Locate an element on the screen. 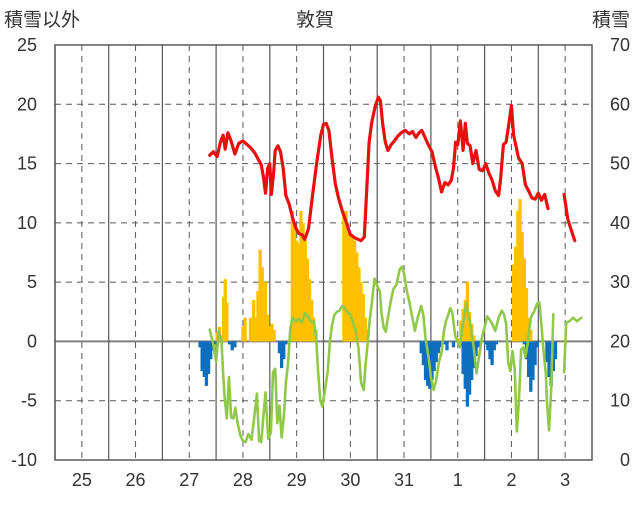  x-tick-label: 28 is located at coordinates (243, 480).